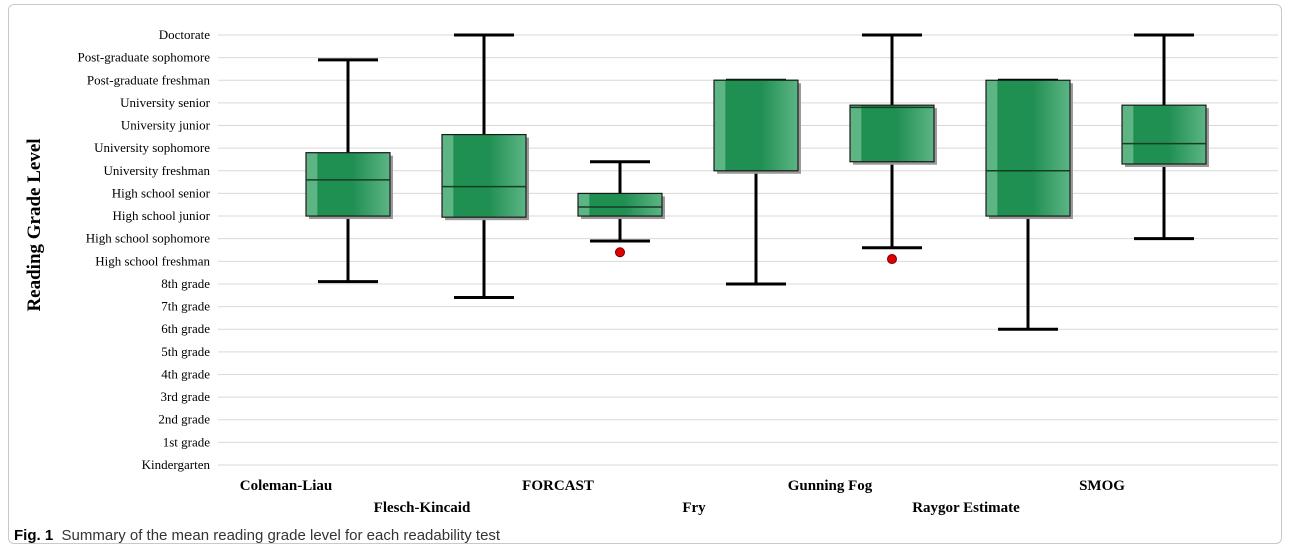  Describe the element at coordinates (185, 306) in the screenshot. I see `y-tick-label: 7th grade` at that location.